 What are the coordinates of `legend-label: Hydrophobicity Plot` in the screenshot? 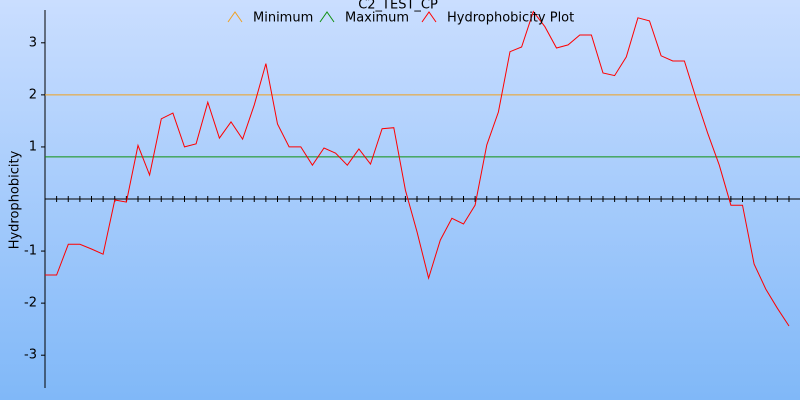 It's located at (510, 18).